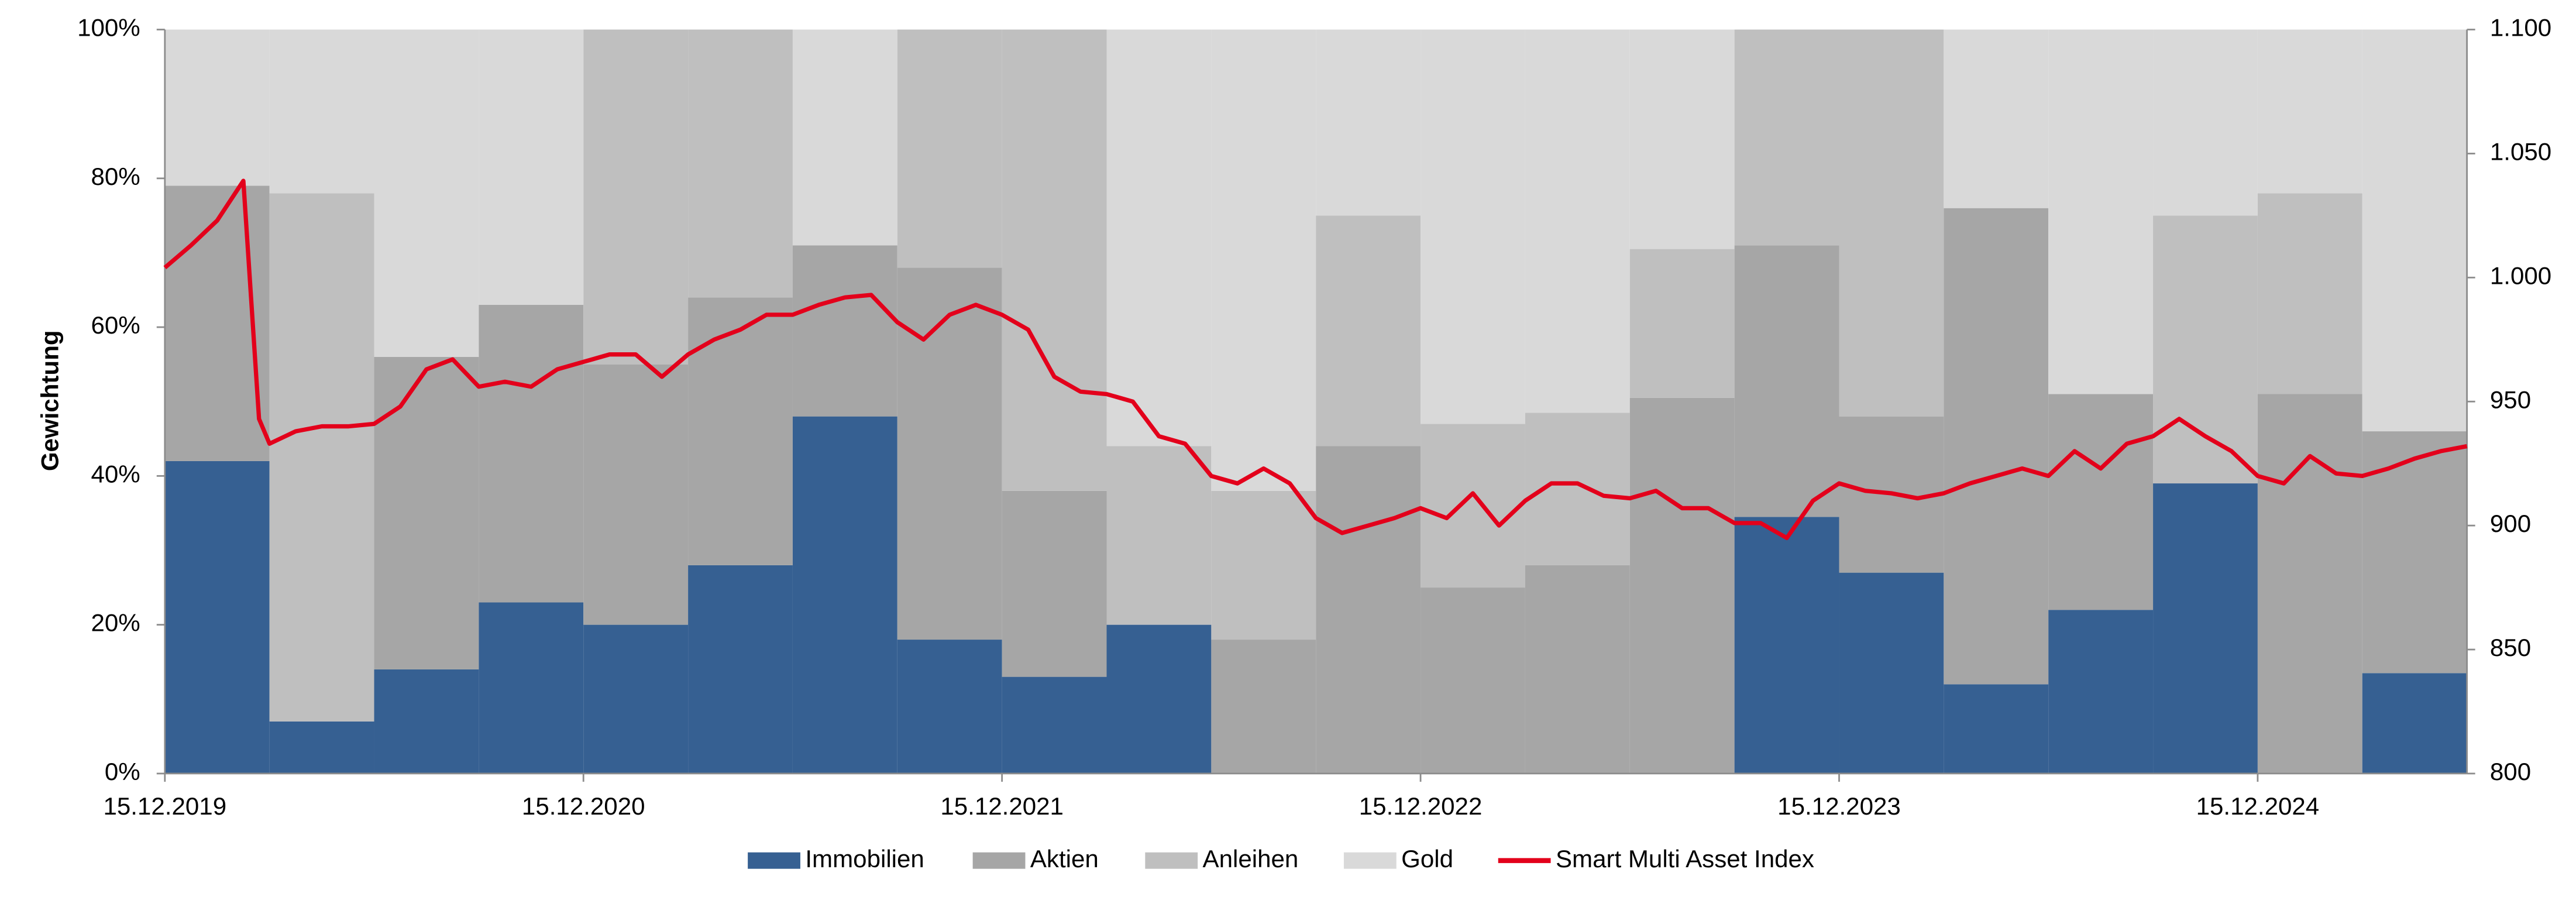  I want to click on legend-label: Smart Multi Asset Index, so click(1685, 859).